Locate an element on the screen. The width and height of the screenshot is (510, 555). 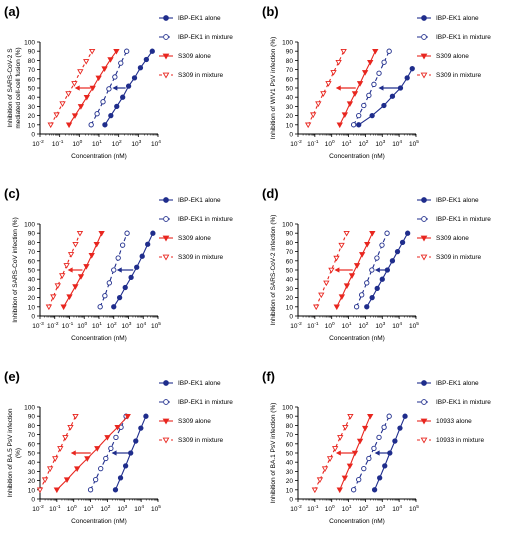
legend-item: 10933 alone is located at coordinates (444, 421).